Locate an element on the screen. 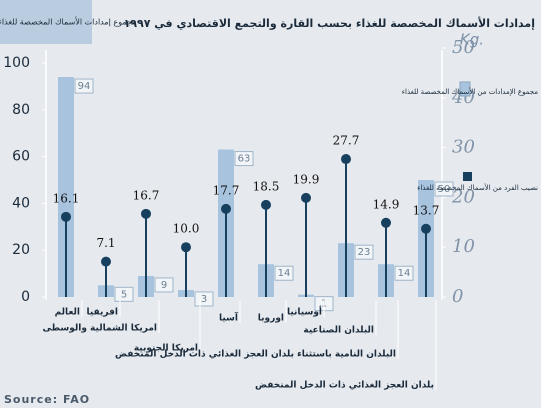 The width and height of the screenshot is (541, 408). y2-tick-label: 20 is located at coordinates (463, 196).